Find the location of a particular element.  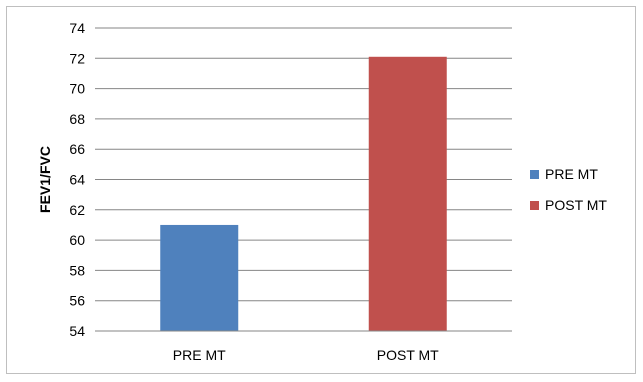

y-tick-label: 64 is located at coordinates (77, 180).